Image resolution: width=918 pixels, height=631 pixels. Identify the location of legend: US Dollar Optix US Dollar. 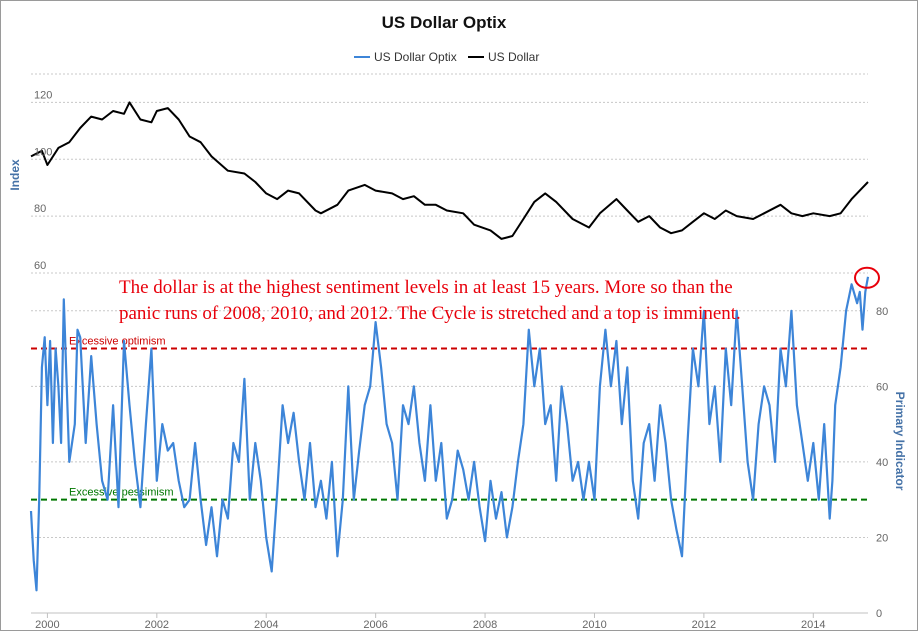
(446, 57).